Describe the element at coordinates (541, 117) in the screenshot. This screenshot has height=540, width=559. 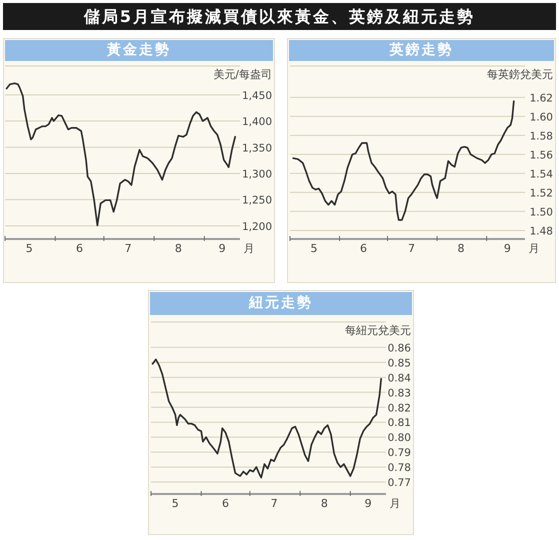
I see `y-tick-label: 1.60` at that location.